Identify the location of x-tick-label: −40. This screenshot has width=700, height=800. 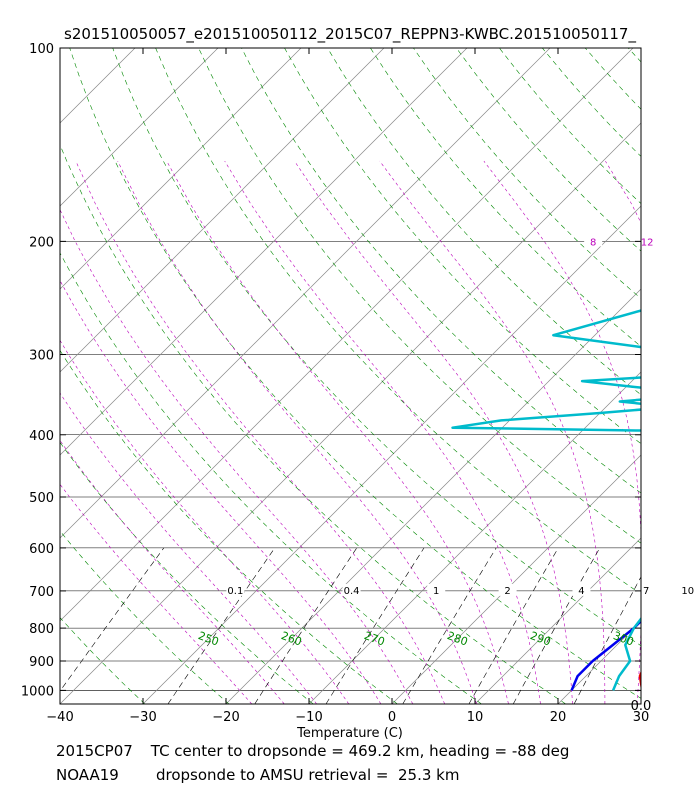
(59, 717).